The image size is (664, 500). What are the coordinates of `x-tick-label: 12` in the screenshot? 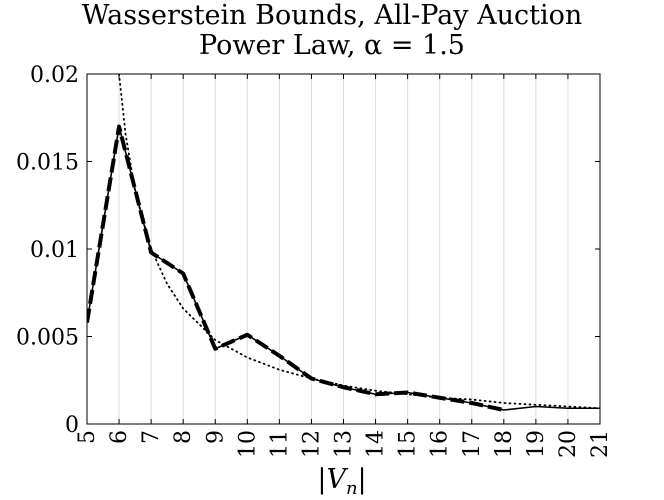 It's located at (311, 444).